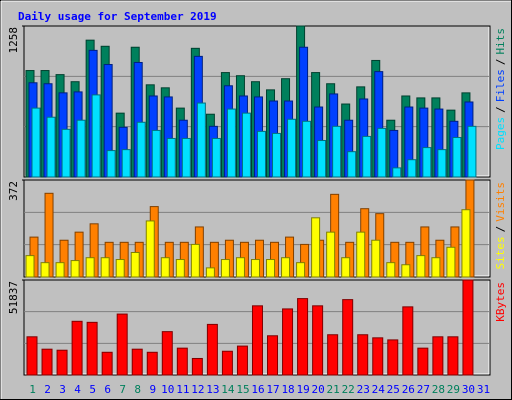 Image resolution: width=512 pixels, height=400 pixels. I want to click on x-tick-label: 30, so click(468, 389).